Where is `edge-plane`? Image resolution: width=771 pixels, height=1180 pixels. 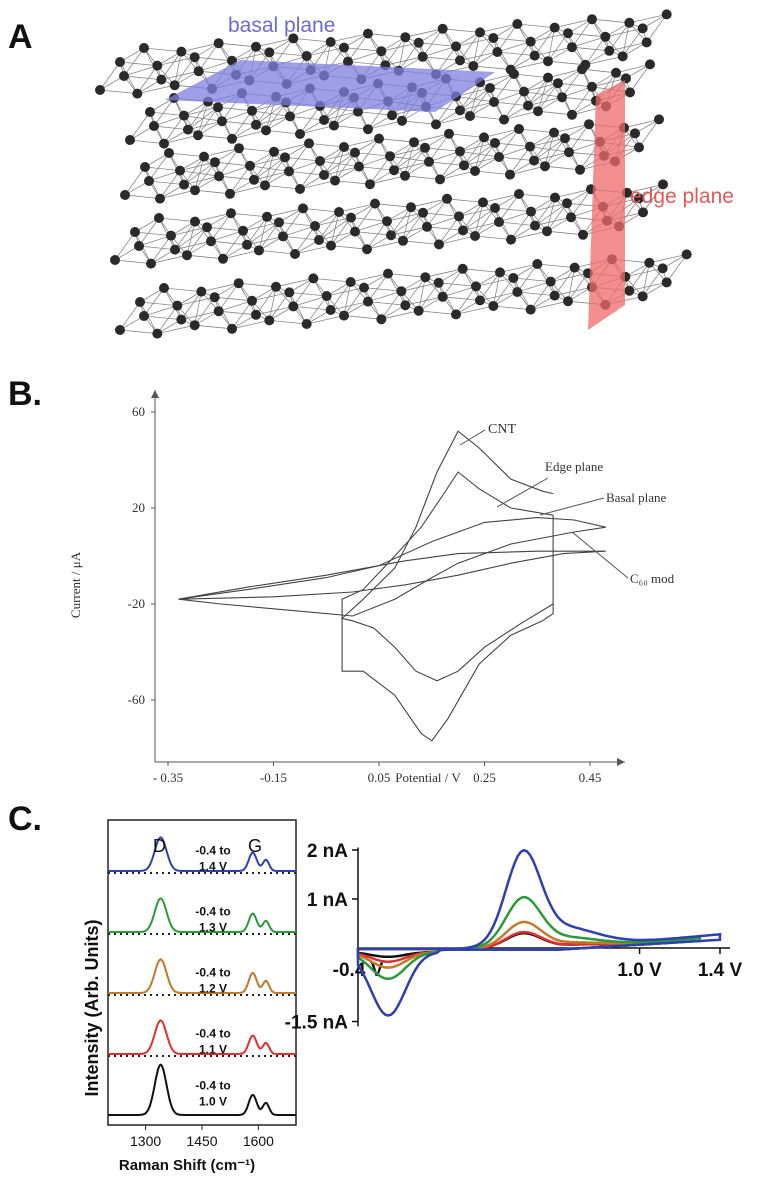
edge-plane is located at coordinates (606, 205).